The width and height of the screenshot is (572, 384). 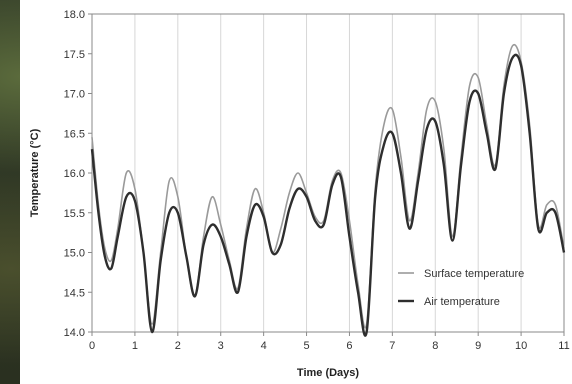 What do you see at coordinates (264, 346) in the screenshot?
I see `x-tick-label: 4` at bounding box center [264, 346].